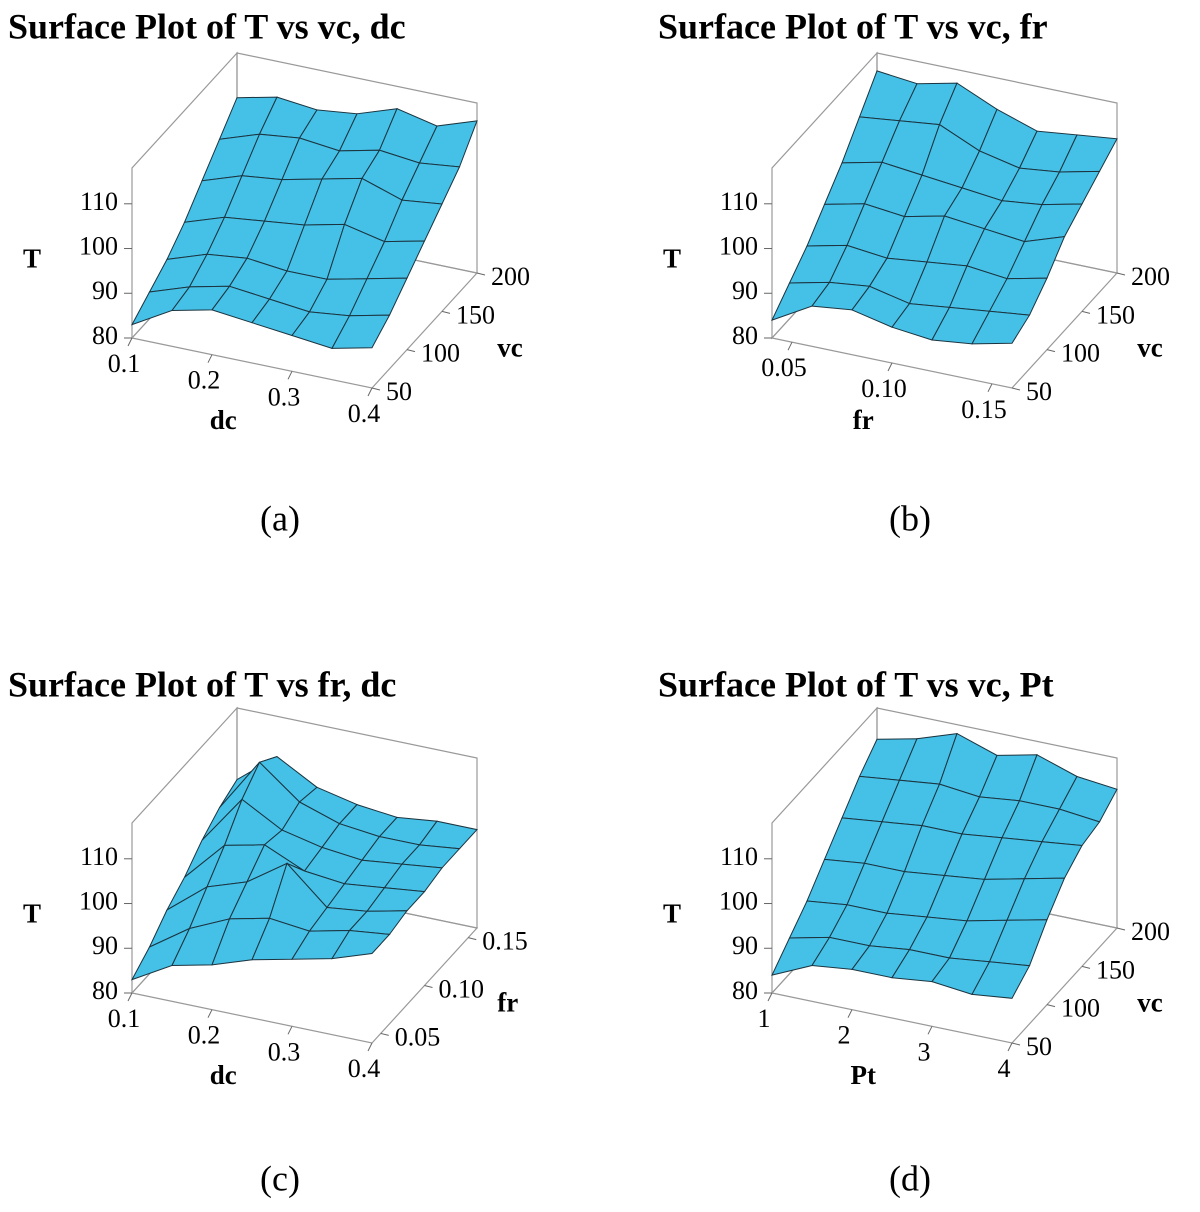  Describe the element at coordinates (853, 26) in the screenshot. I see `chart-title: Surface Plot of T vs vc, fr` at that location.